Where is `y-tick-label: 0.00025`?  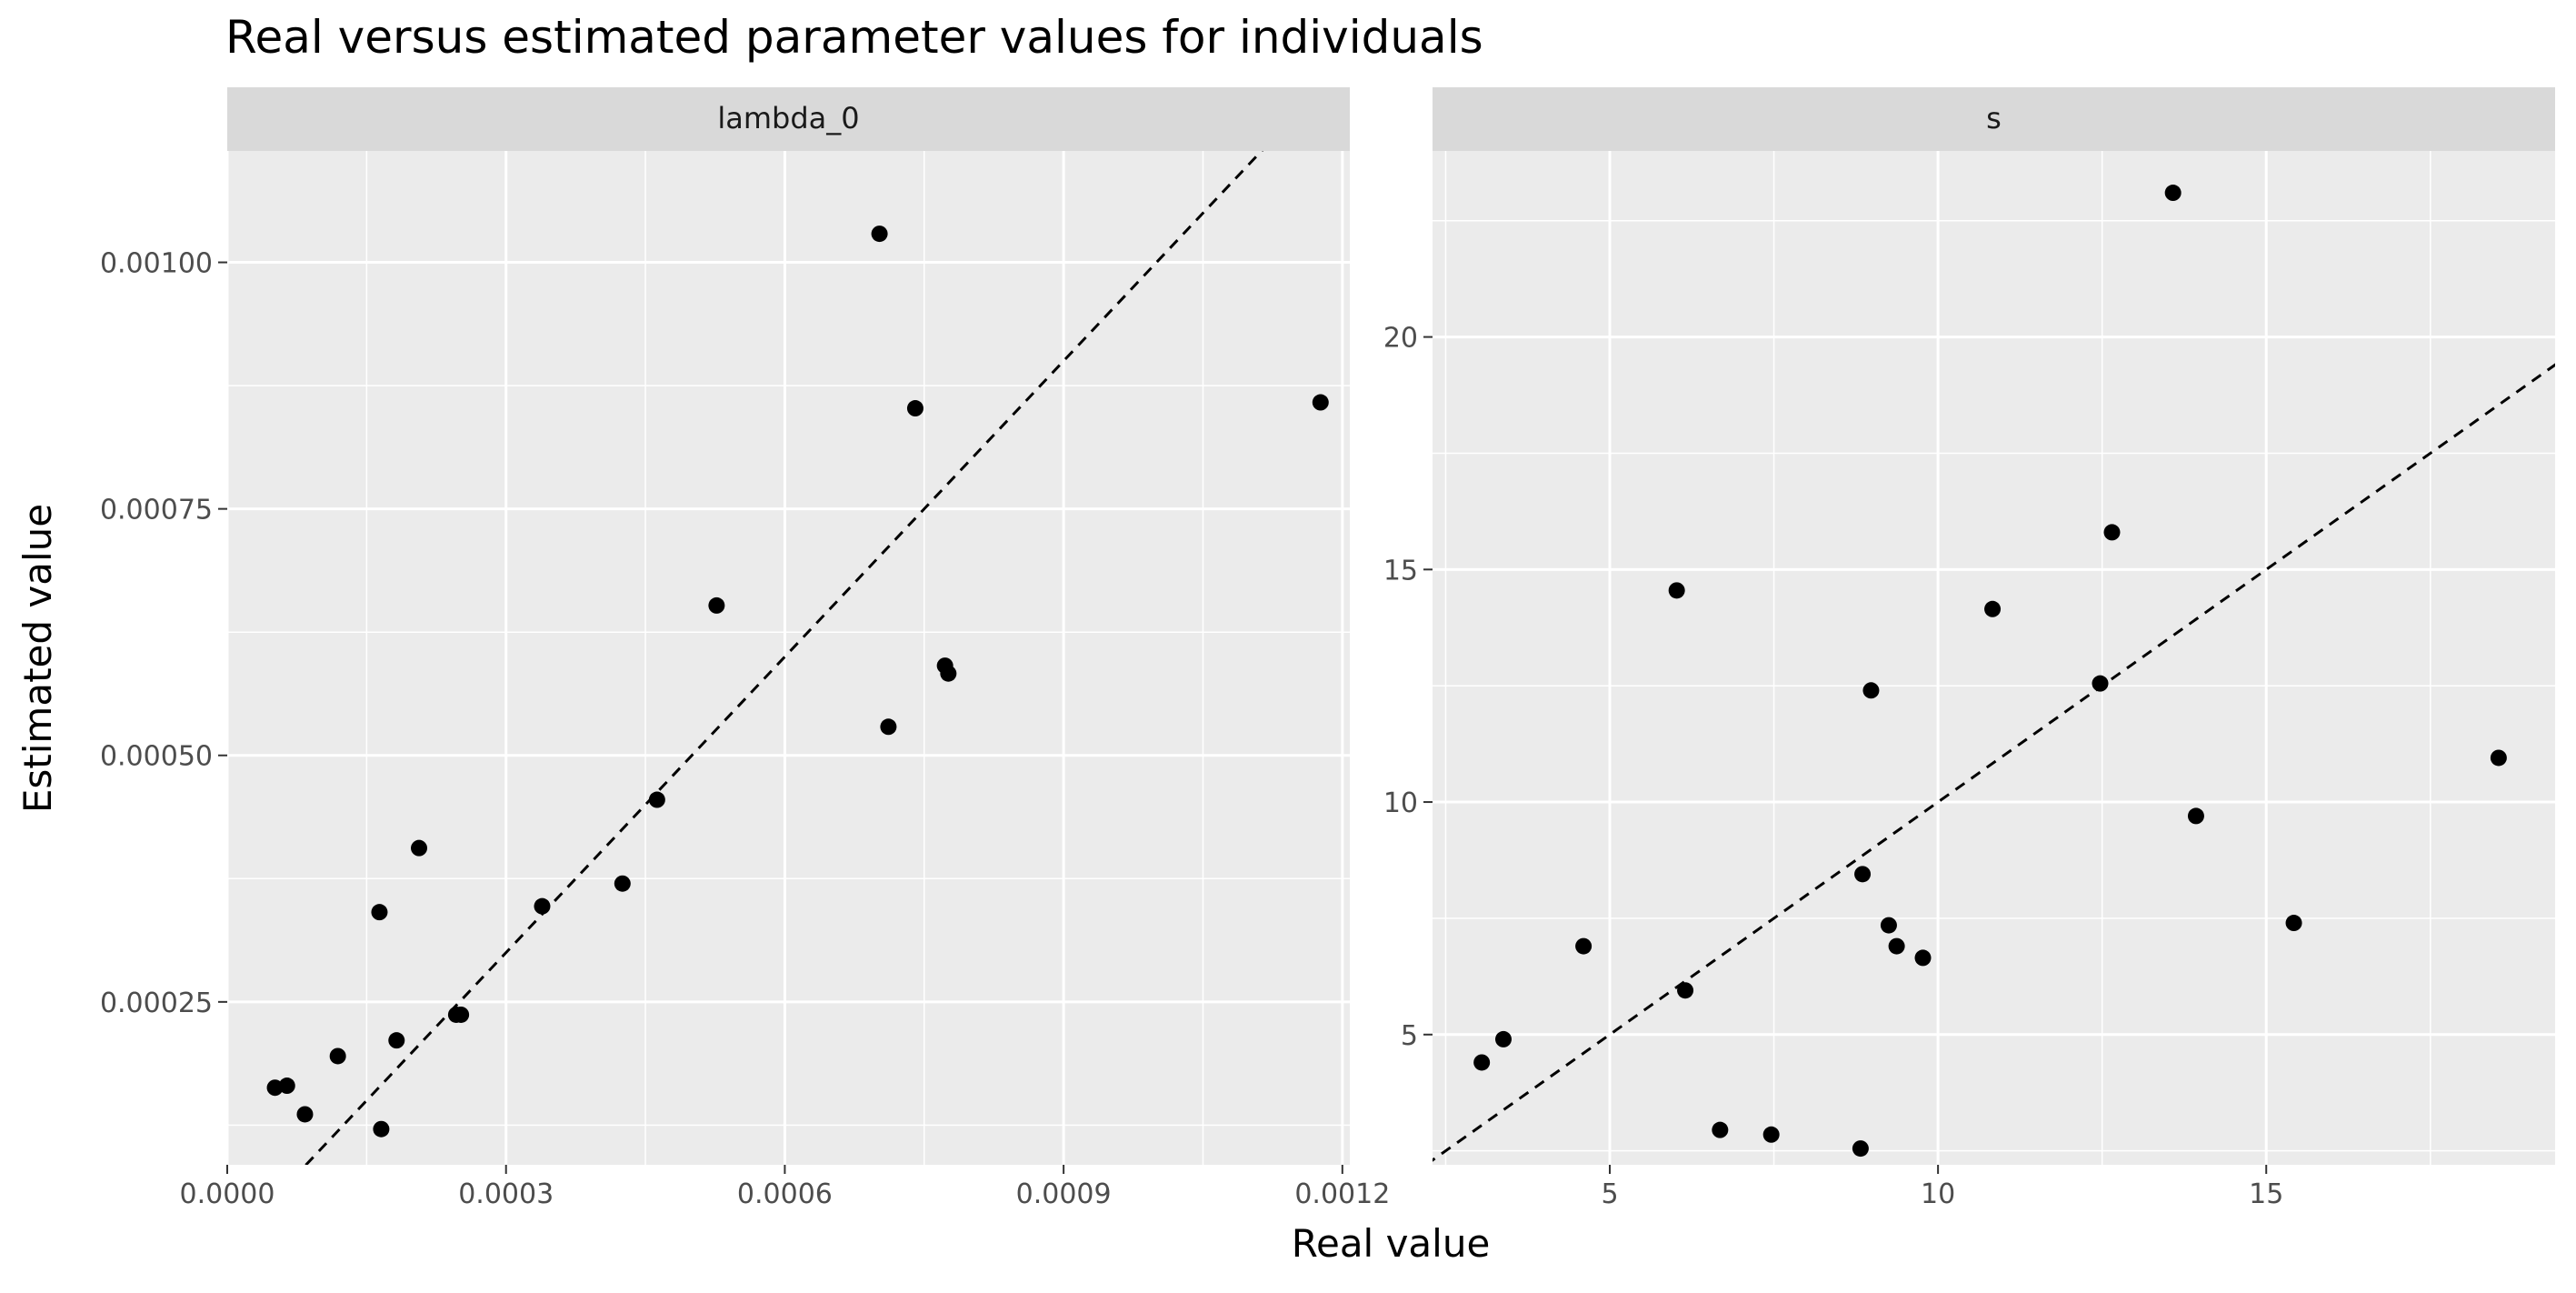 y-tick-label: 0.00025 is located at coordinates (156, 1003).